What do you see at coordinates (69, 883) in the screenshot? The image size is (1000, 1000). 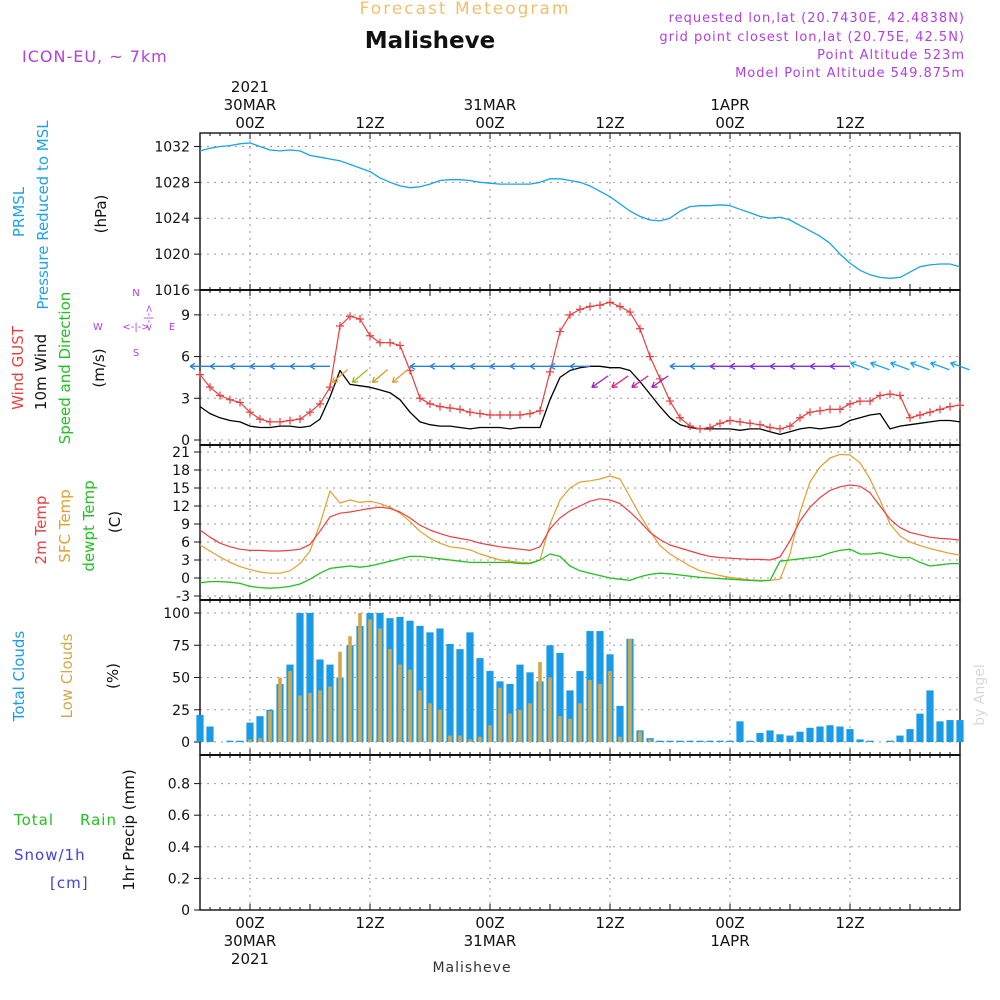 I see `snow-unit-label: [cm]` at bounding box center [69, 883].